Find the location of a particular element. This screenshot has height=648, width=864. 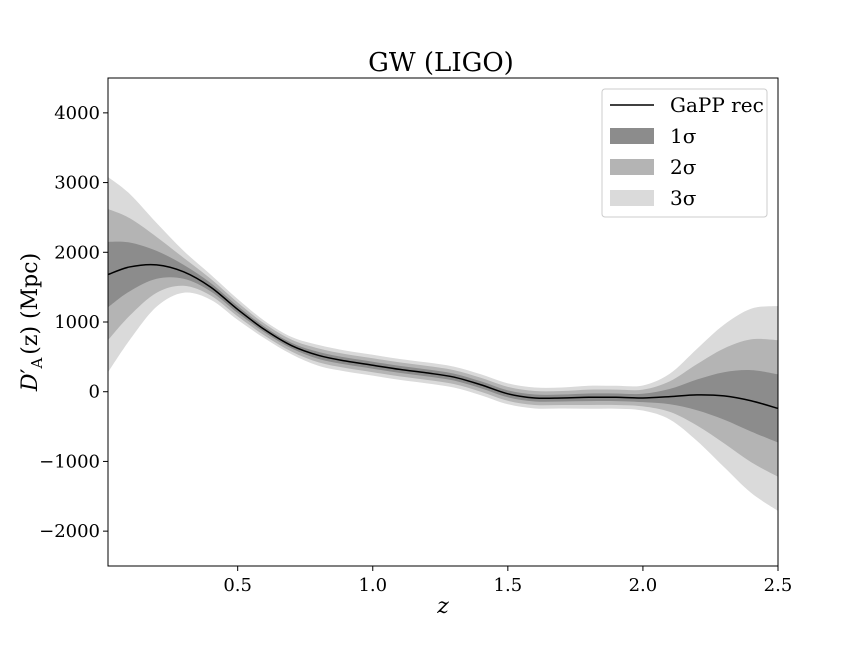

y-axis-label: D′A (z) (Mpc) is located at coordinates (32, 322).